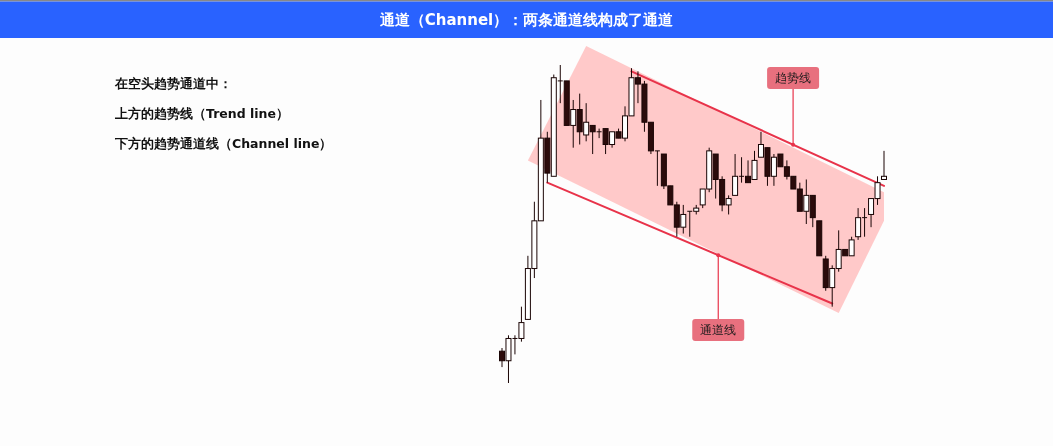 The image size is (1053, 446). What do you see at coordinates (223, 143) in the screenshot?
I see `text: 下方的趋势通道线（Channel line）` at bounding box center [223, 143].